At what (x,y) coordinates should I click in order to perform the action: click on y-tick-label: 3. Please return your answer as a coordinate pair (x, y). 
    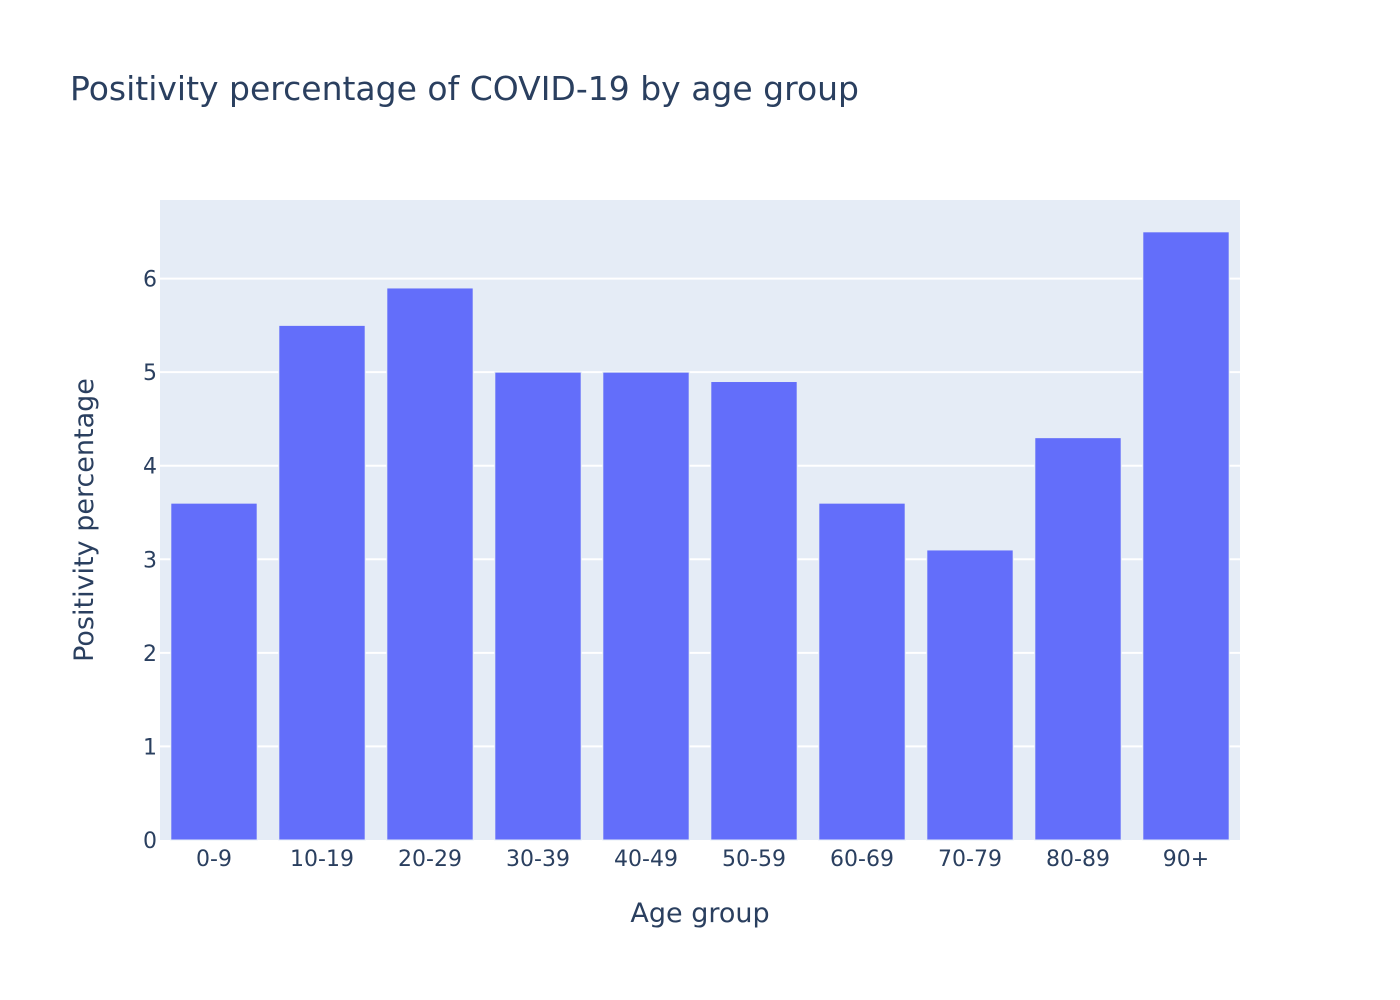
    Looking at the image, I should click on (150, 560).